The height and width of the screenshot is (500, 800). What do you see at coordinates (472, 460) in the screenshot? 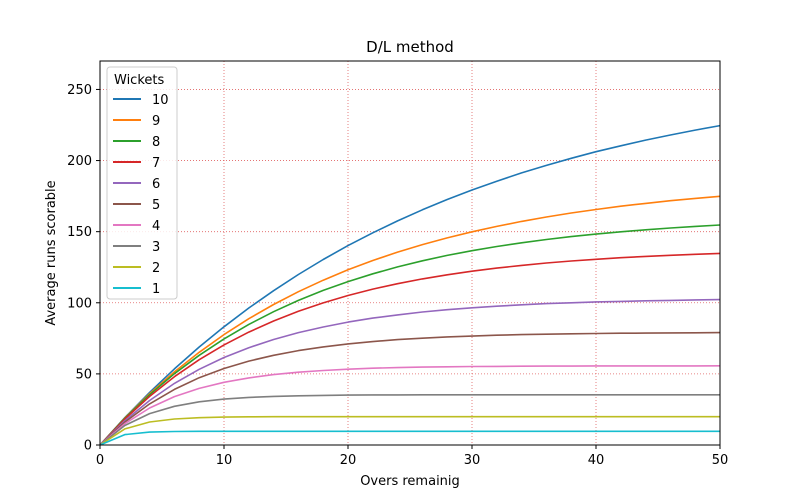
I see `x-tick-label: 30` at bounding box center [472, 460].